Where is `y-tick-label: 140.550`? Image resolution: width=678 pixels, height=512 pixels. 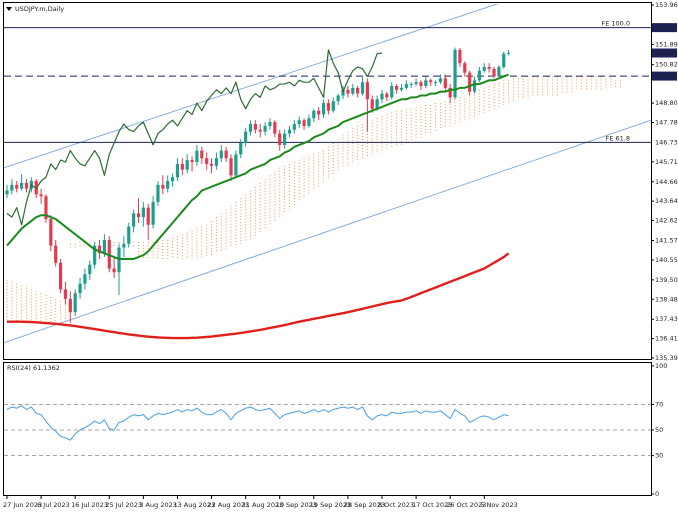
y-tick-label: 140.550 is located at coordinates (666, 260).